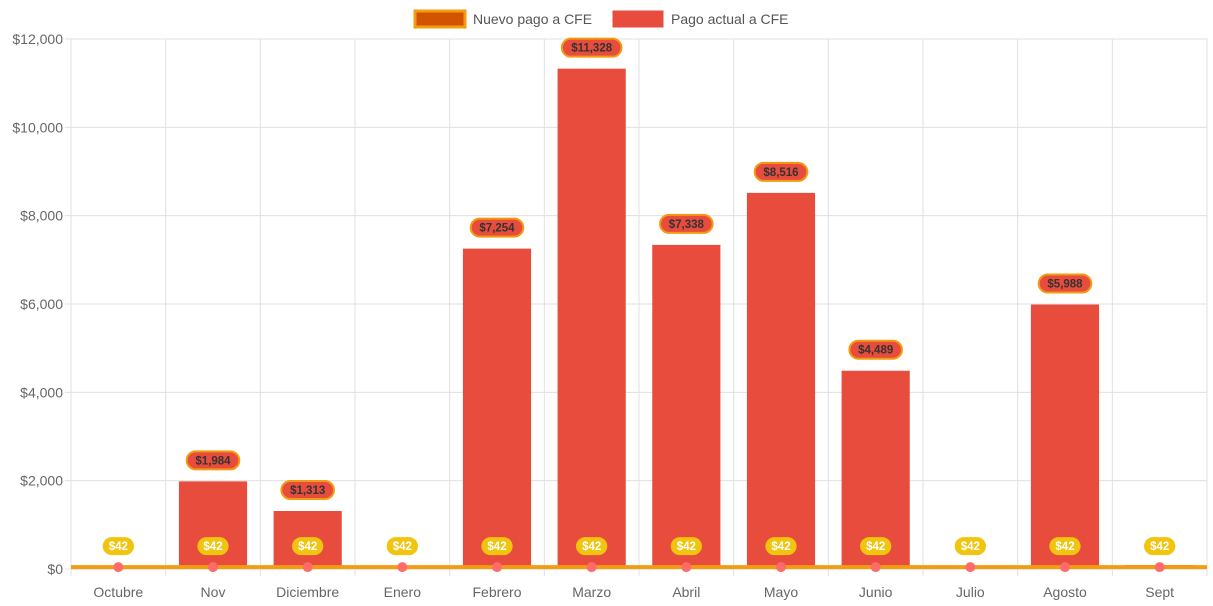 This screenshot has width=1213, height=606. Describe the element at coordinates (440, 19) in the screenshot. I see `legend-swatch-nuevo-pago` at that location.